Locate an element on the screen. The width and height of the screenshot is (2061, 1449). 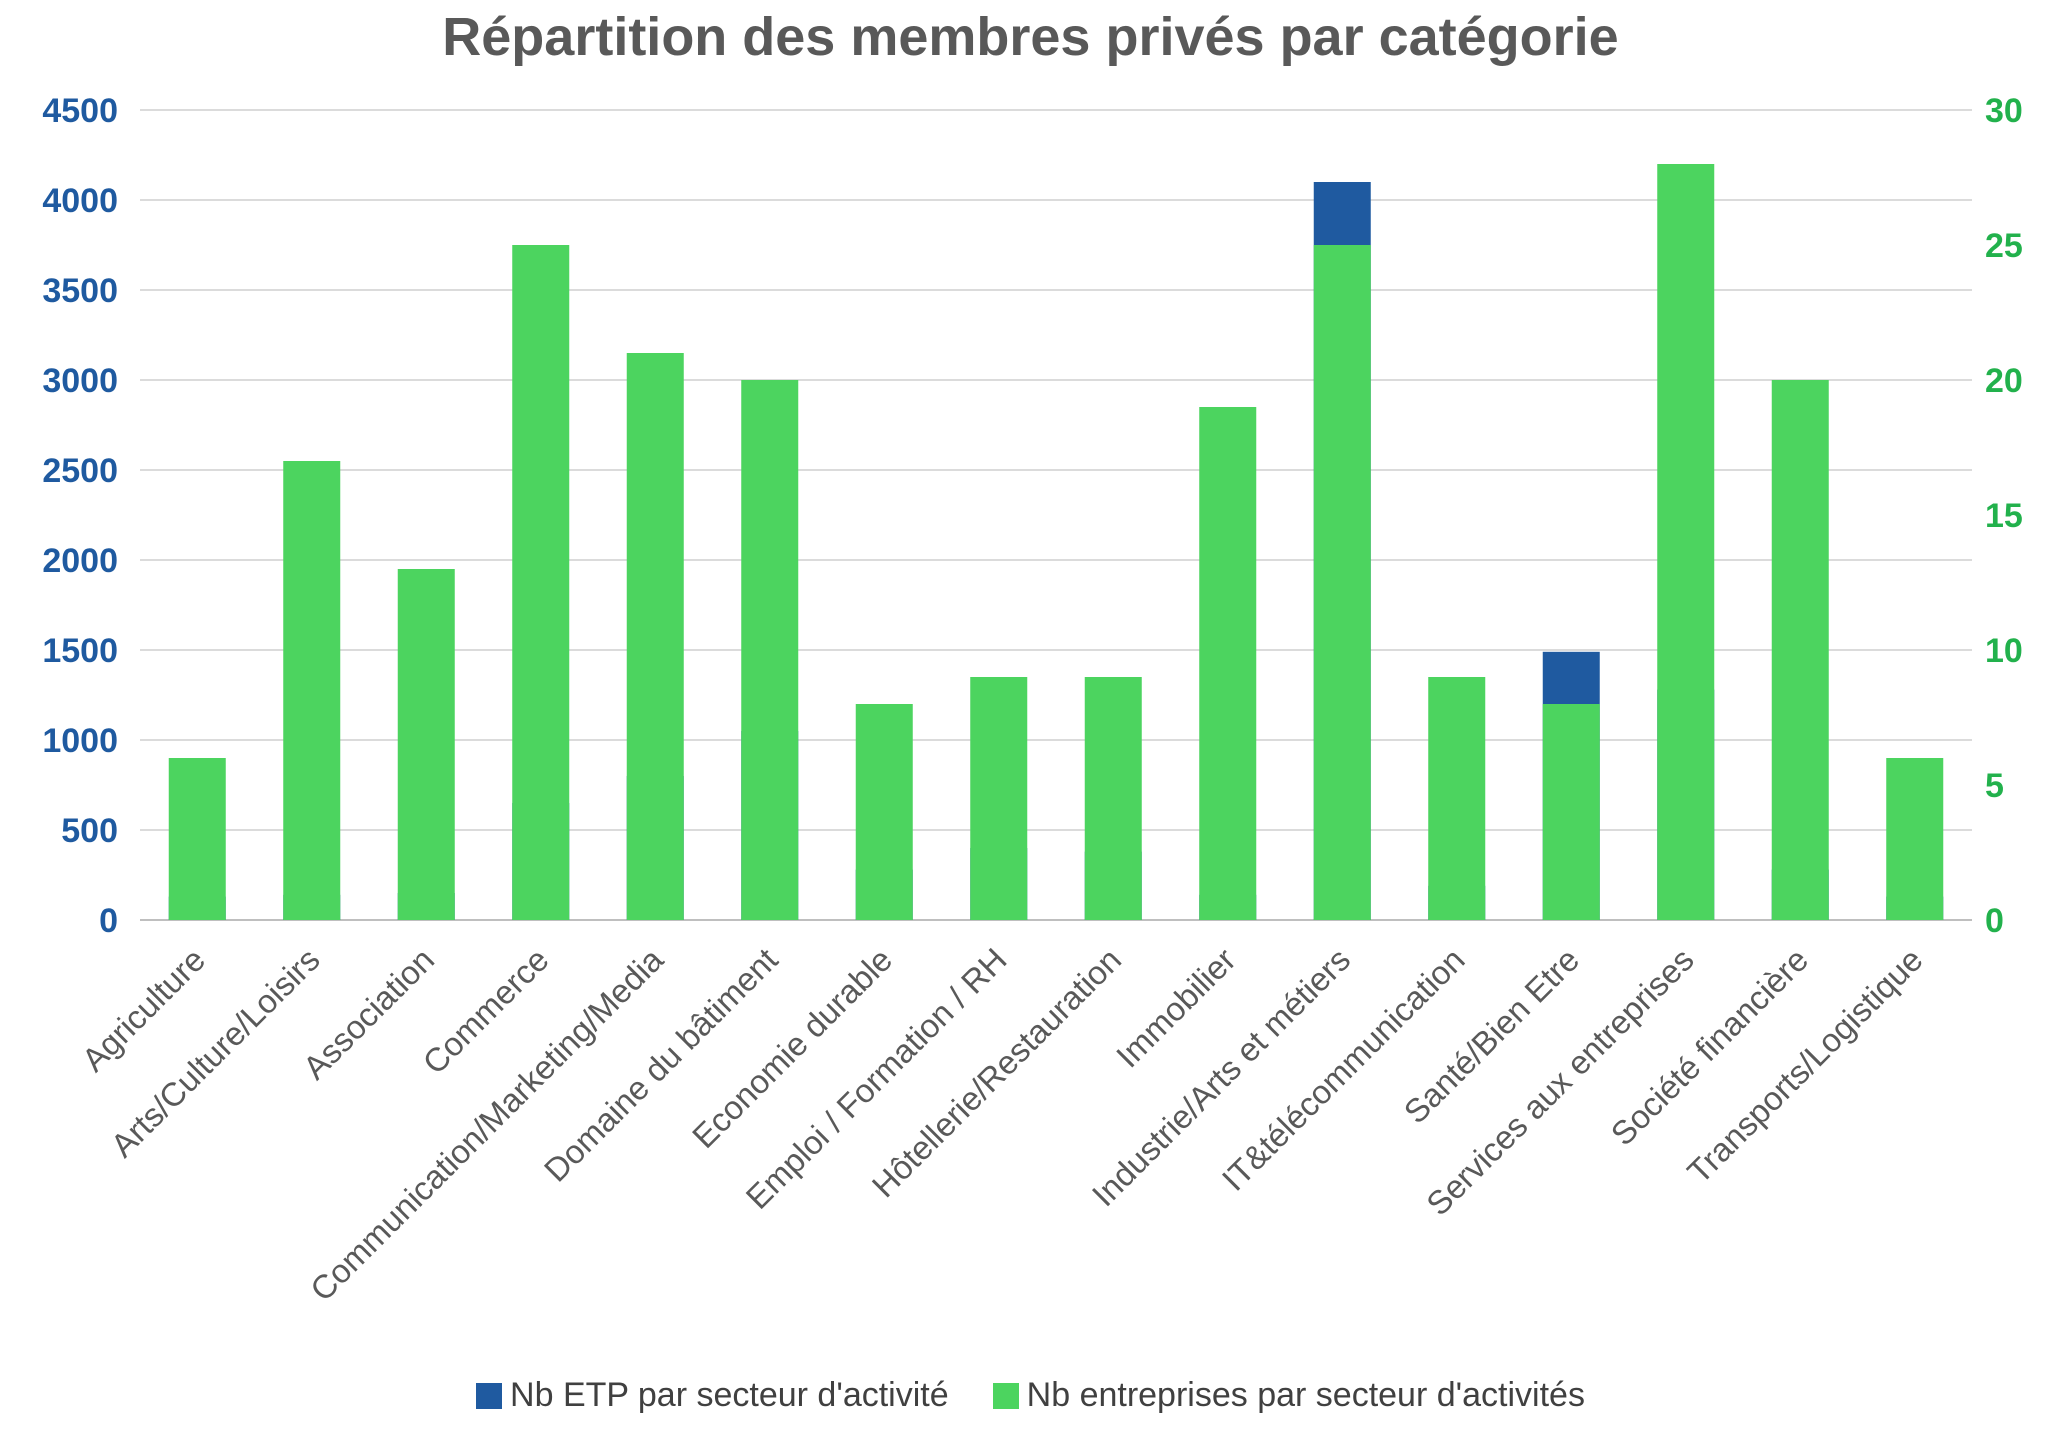
legend-swatch-etp is located at coordinates (489, 1395).